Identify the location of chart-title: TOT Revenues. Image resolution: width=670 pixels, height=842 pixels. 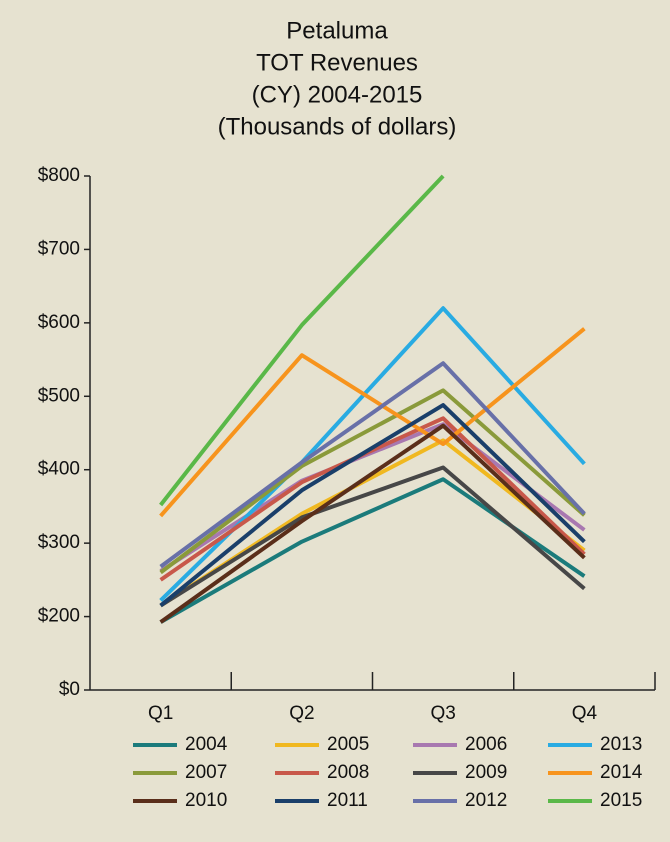
(337, 62).